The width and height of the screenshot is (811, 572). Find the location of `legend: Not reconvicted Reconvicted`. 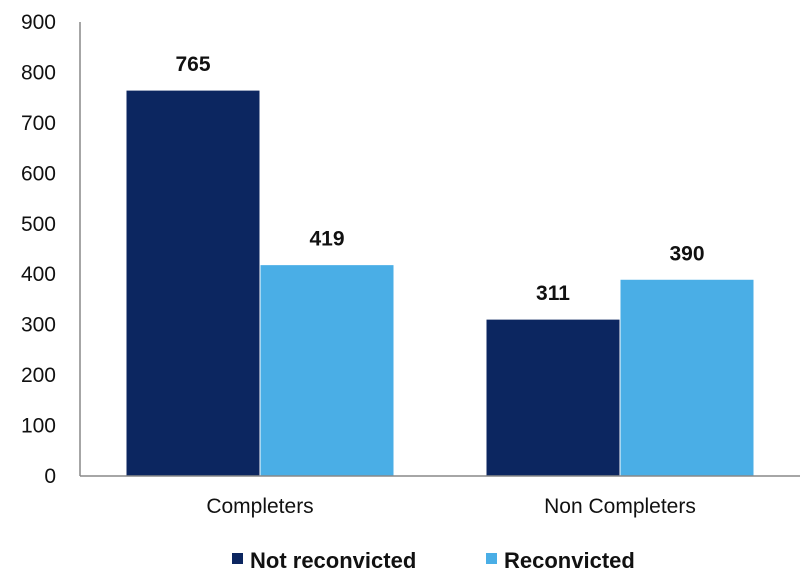

legend: Not reconvicted Reconvicted is located at coordinates (433, 560).